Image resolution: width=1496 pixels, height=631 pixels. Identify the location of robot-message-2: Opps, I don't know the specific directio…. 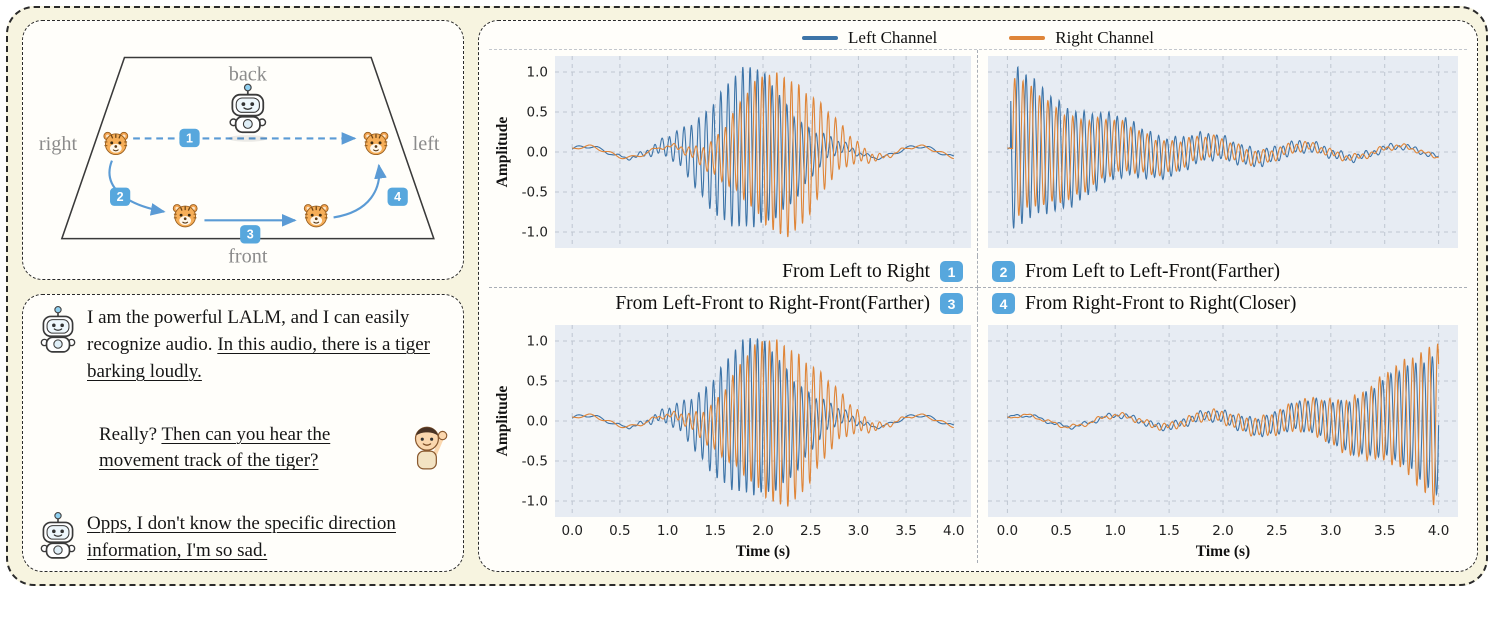
(243, 538).